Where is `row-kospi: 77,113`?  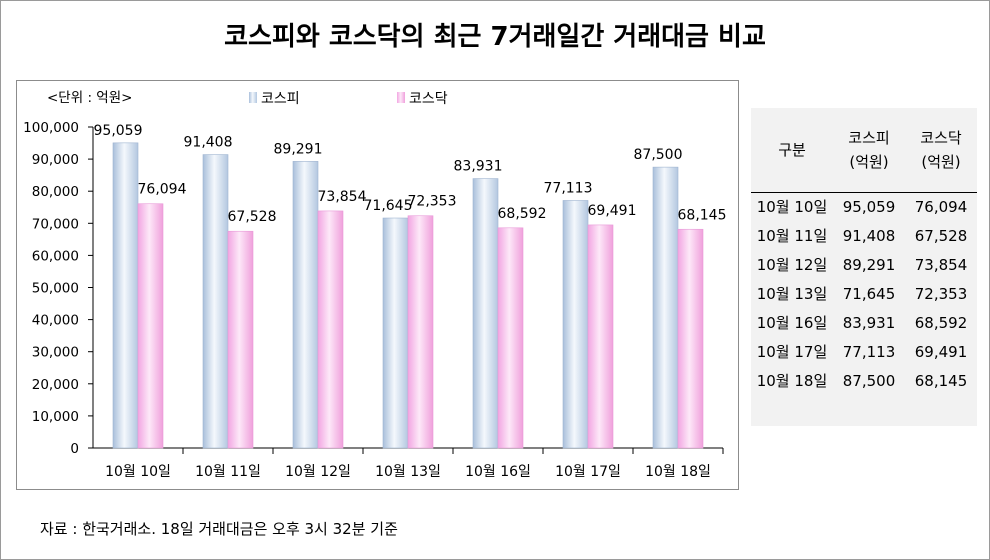
row-kospi: 77,113 is located at coordinates (869, 351).